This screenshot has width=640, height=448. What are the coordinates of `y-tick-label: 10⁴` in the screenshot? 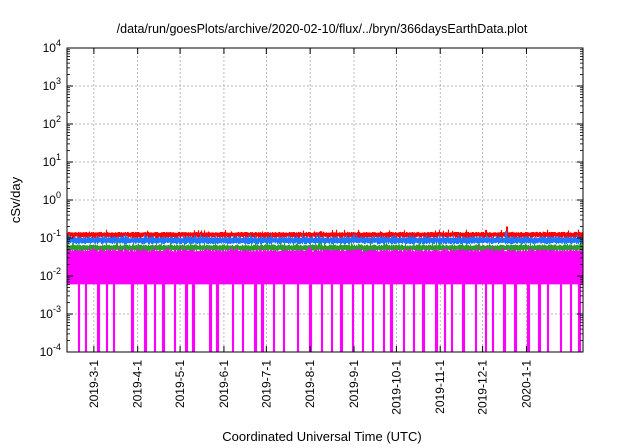 It's located at (52, 46).